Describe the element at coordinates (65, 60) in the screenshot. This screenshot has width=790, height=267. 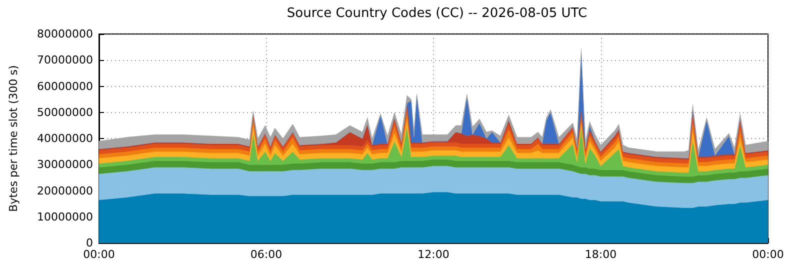
I see `y-tick-label: 70000000` at that location.